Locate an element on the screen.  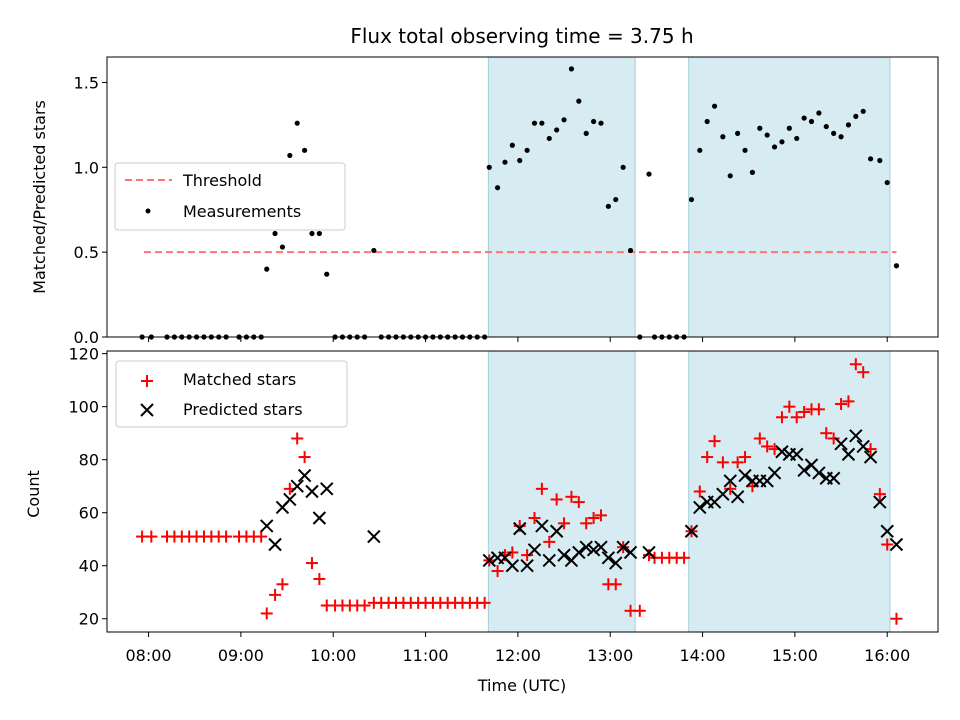
bottom-y-tick-label: 40 is located at coordinates (89, 566).